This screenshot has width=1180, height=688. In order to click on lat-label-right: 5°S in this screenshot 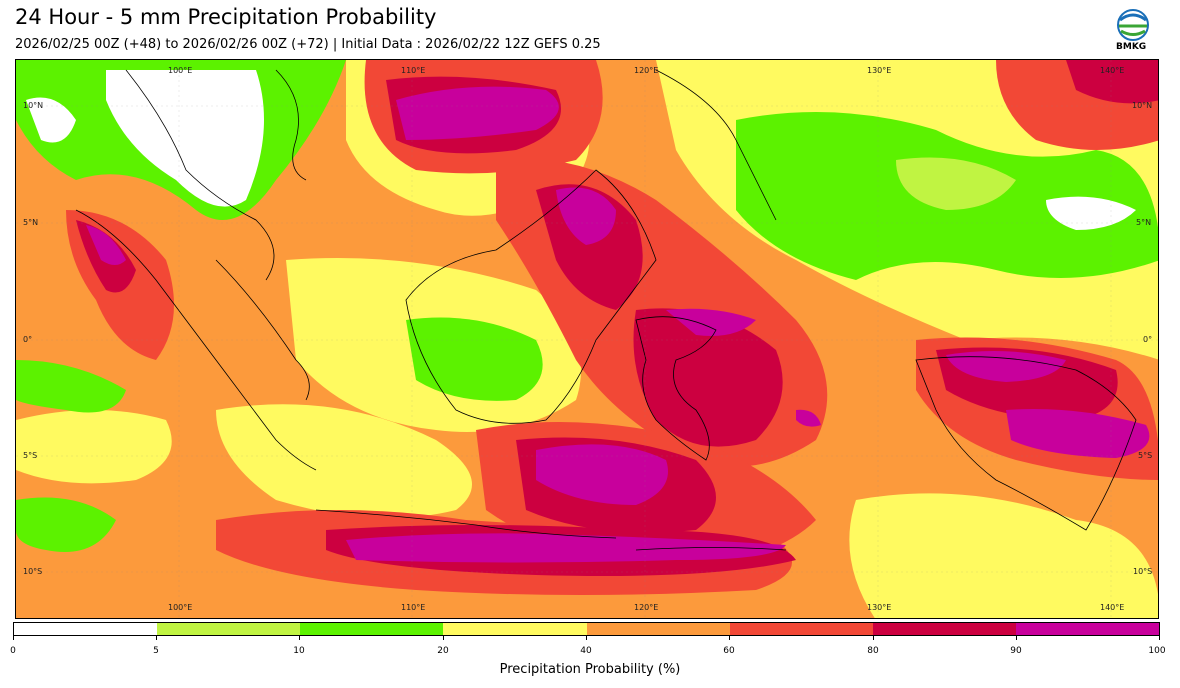, I will do `click(1145, 455)`.